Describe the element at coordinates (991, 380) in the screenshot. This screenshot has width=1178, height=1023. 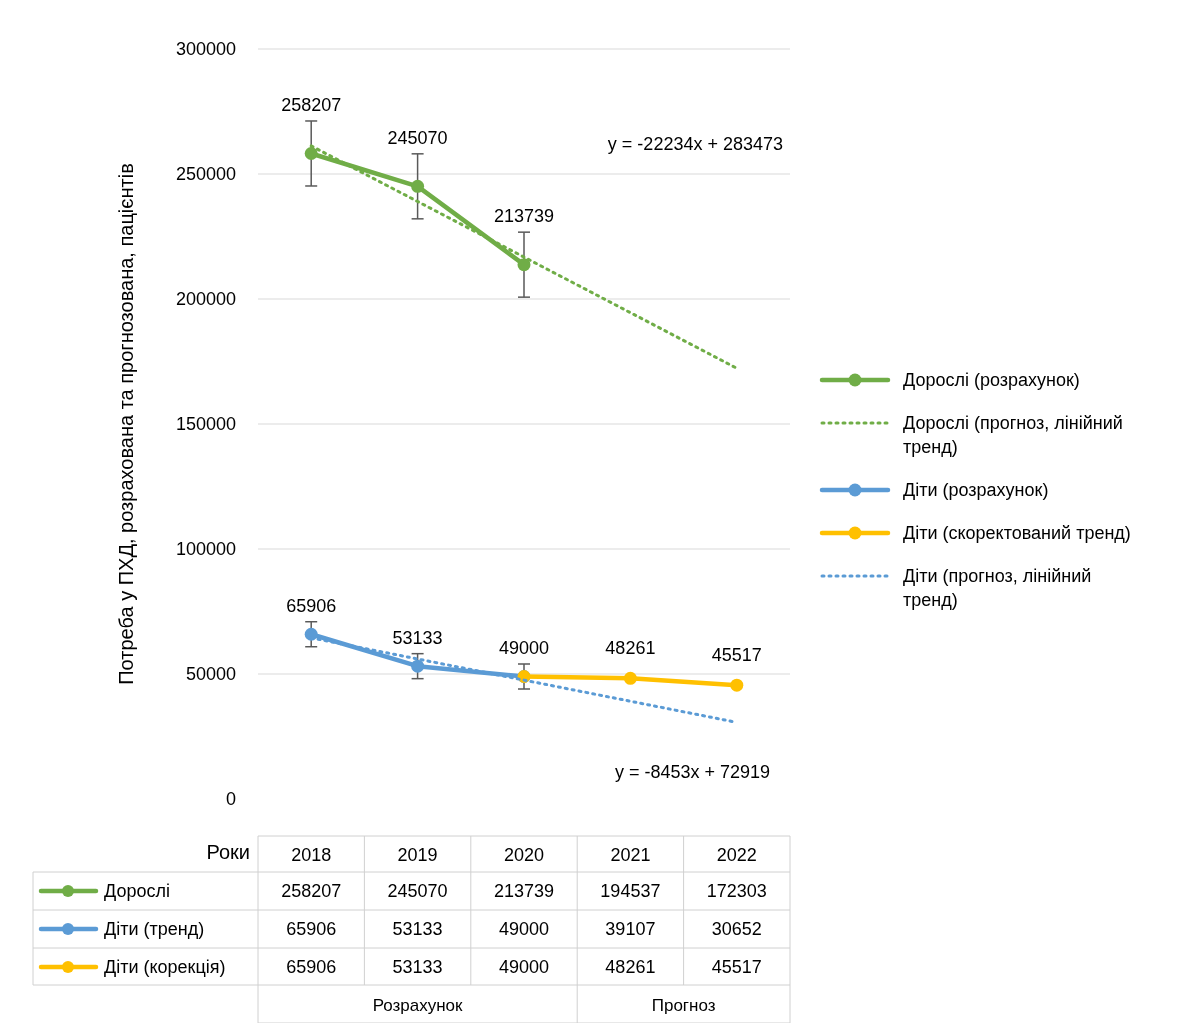
I see `legend-label: Дорослі (розрахунок)` at that location.